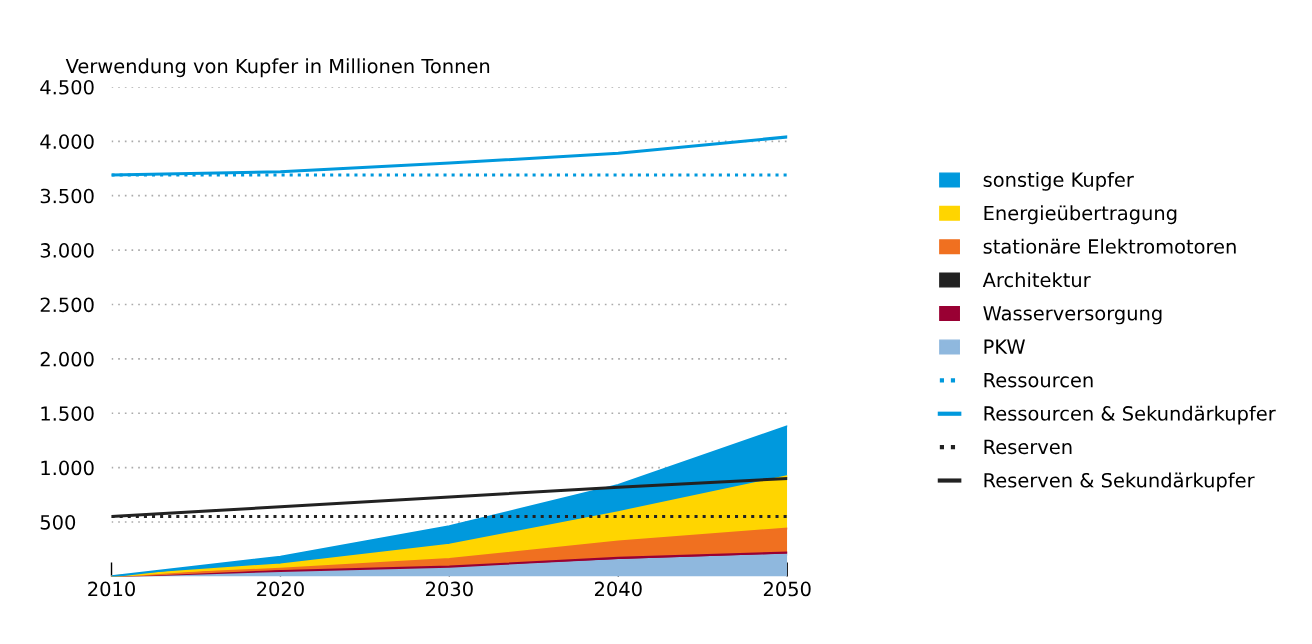  What do you see at coordinates (1080, 215) in the screenshot?
I see `legend-label: Energieübertragung` at bounding box center [1080, 215].